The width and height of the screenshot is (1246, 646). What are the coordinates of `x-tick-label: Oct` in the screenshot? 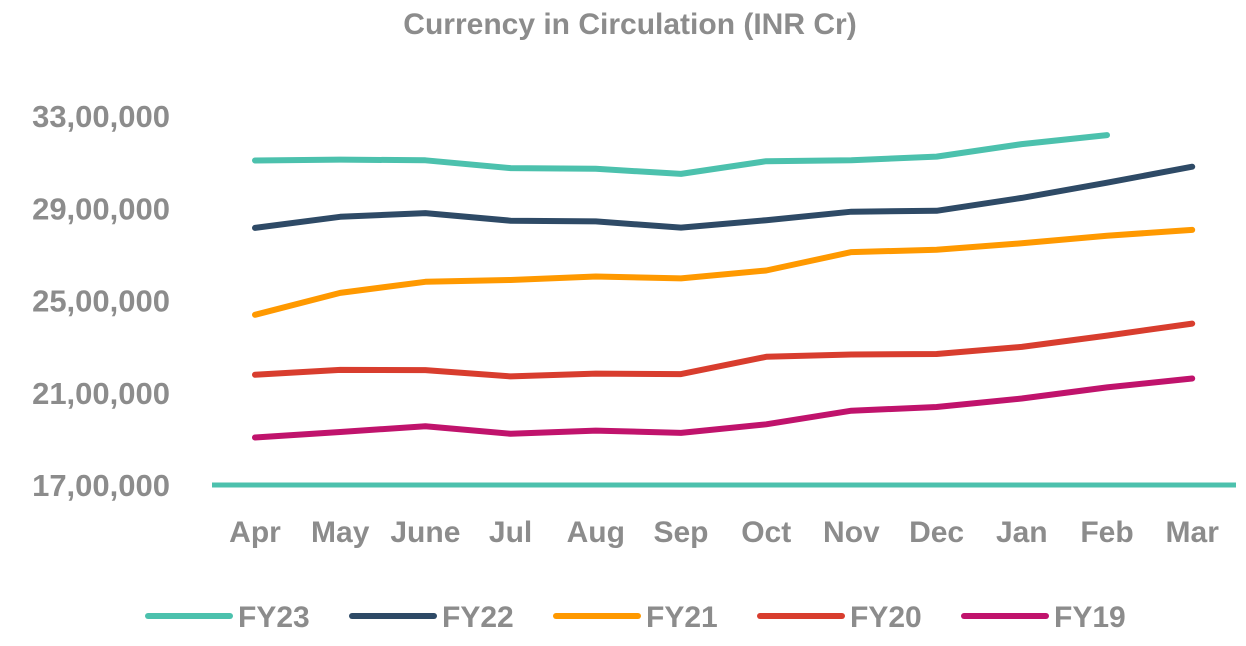 It's located at (766, 532).